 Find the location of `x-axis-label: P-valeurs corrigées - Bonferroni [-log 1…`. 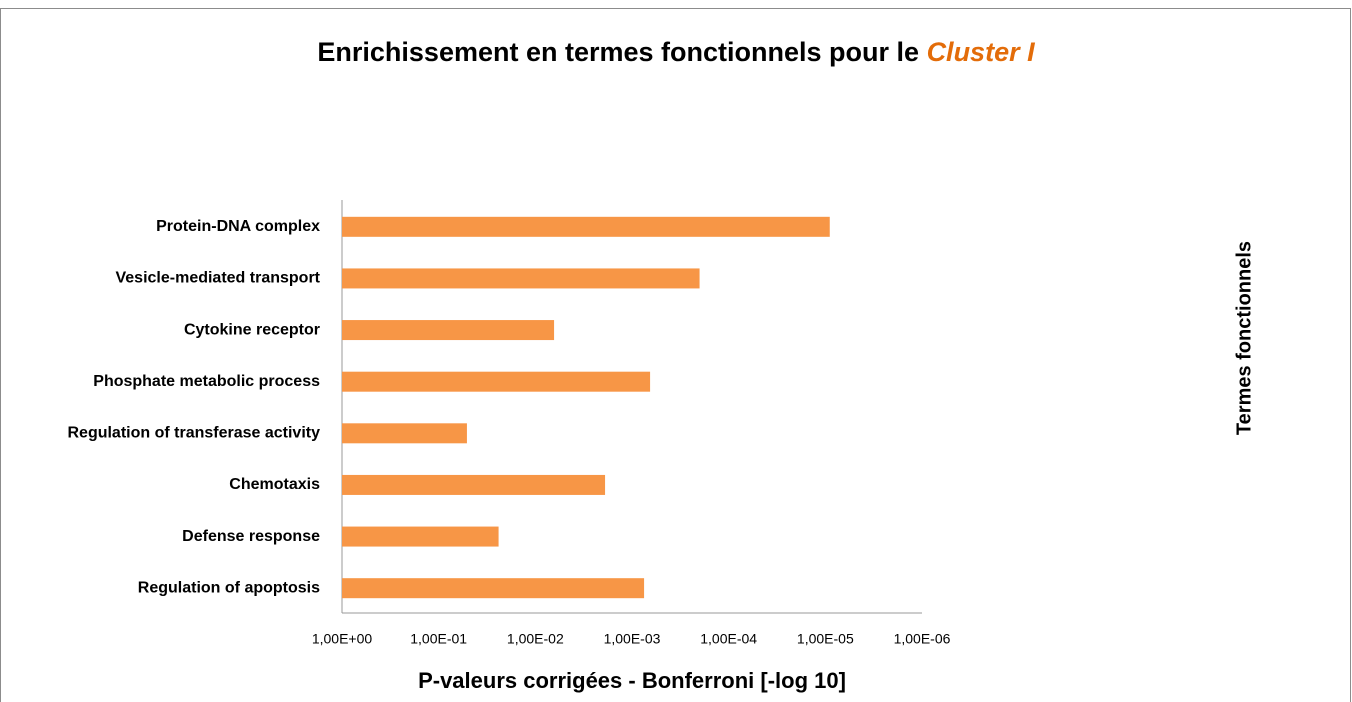

x-axis-label: P-valeurs corrigées - Bonferroni [-log 1… is located at coordinates (632, 680).